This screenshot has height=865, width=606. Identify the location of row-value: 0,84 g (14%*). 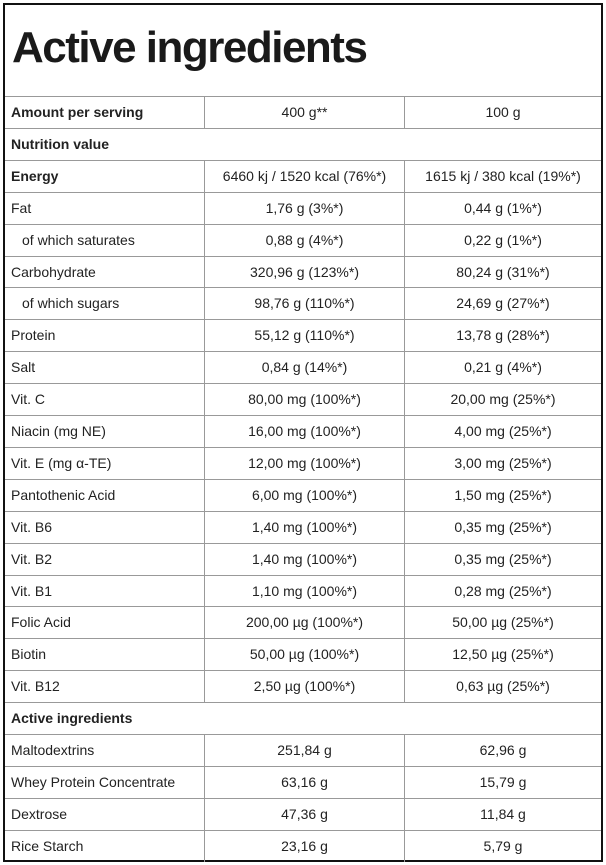
(304, 368).